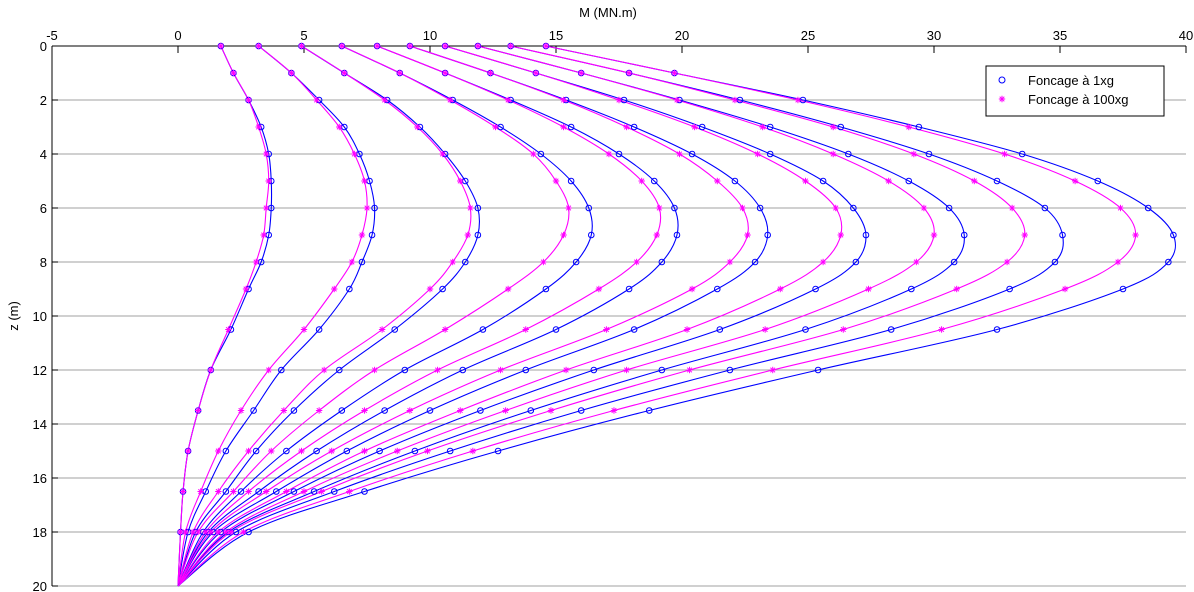 The height and width of the screenshot is (592, 1194). What do you see at coordinates (43, 100) in the screenshot?
I see `y-tick-label: 2` at bounding box center [43, 100].